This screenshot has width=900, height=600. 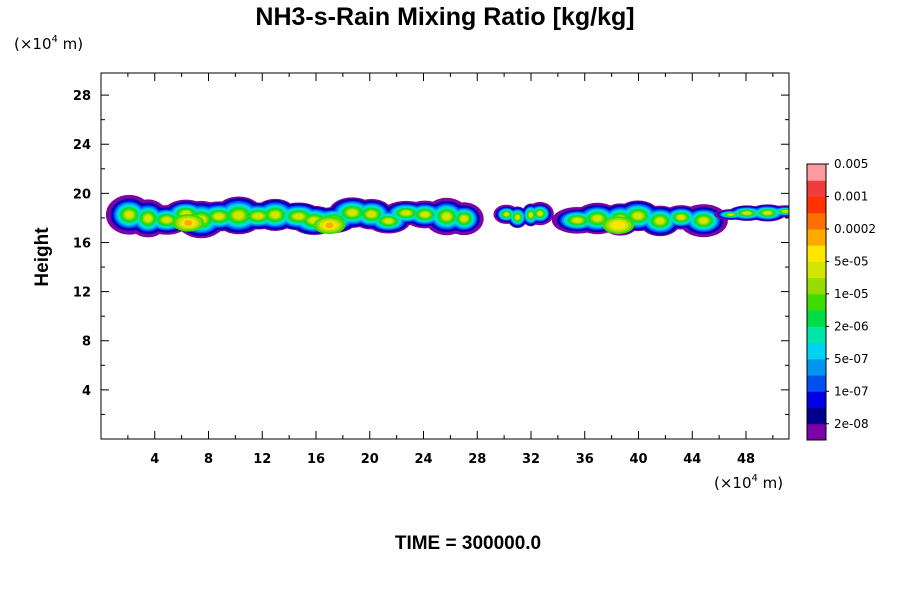 I want to click on colorbar-label: 0.005, so click(x=851, y=164).